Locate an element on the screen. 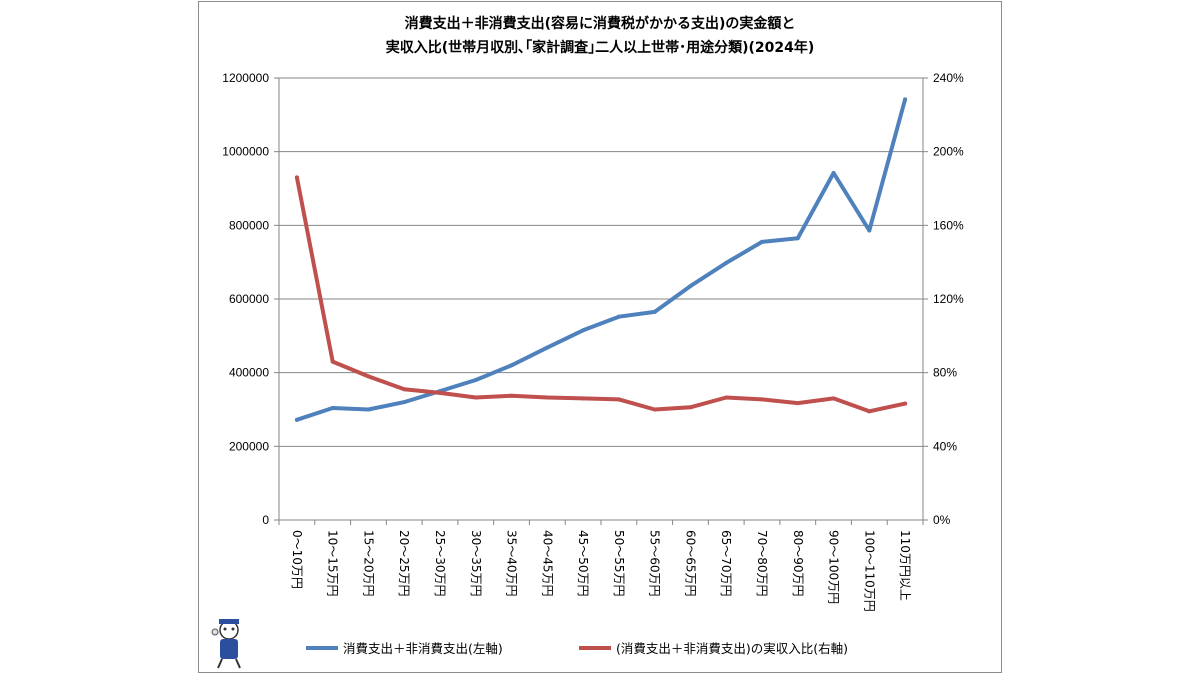 This screenshot has height=675, width=1200. y-right-tick-label: 120% is located at coordinates (948, 299).